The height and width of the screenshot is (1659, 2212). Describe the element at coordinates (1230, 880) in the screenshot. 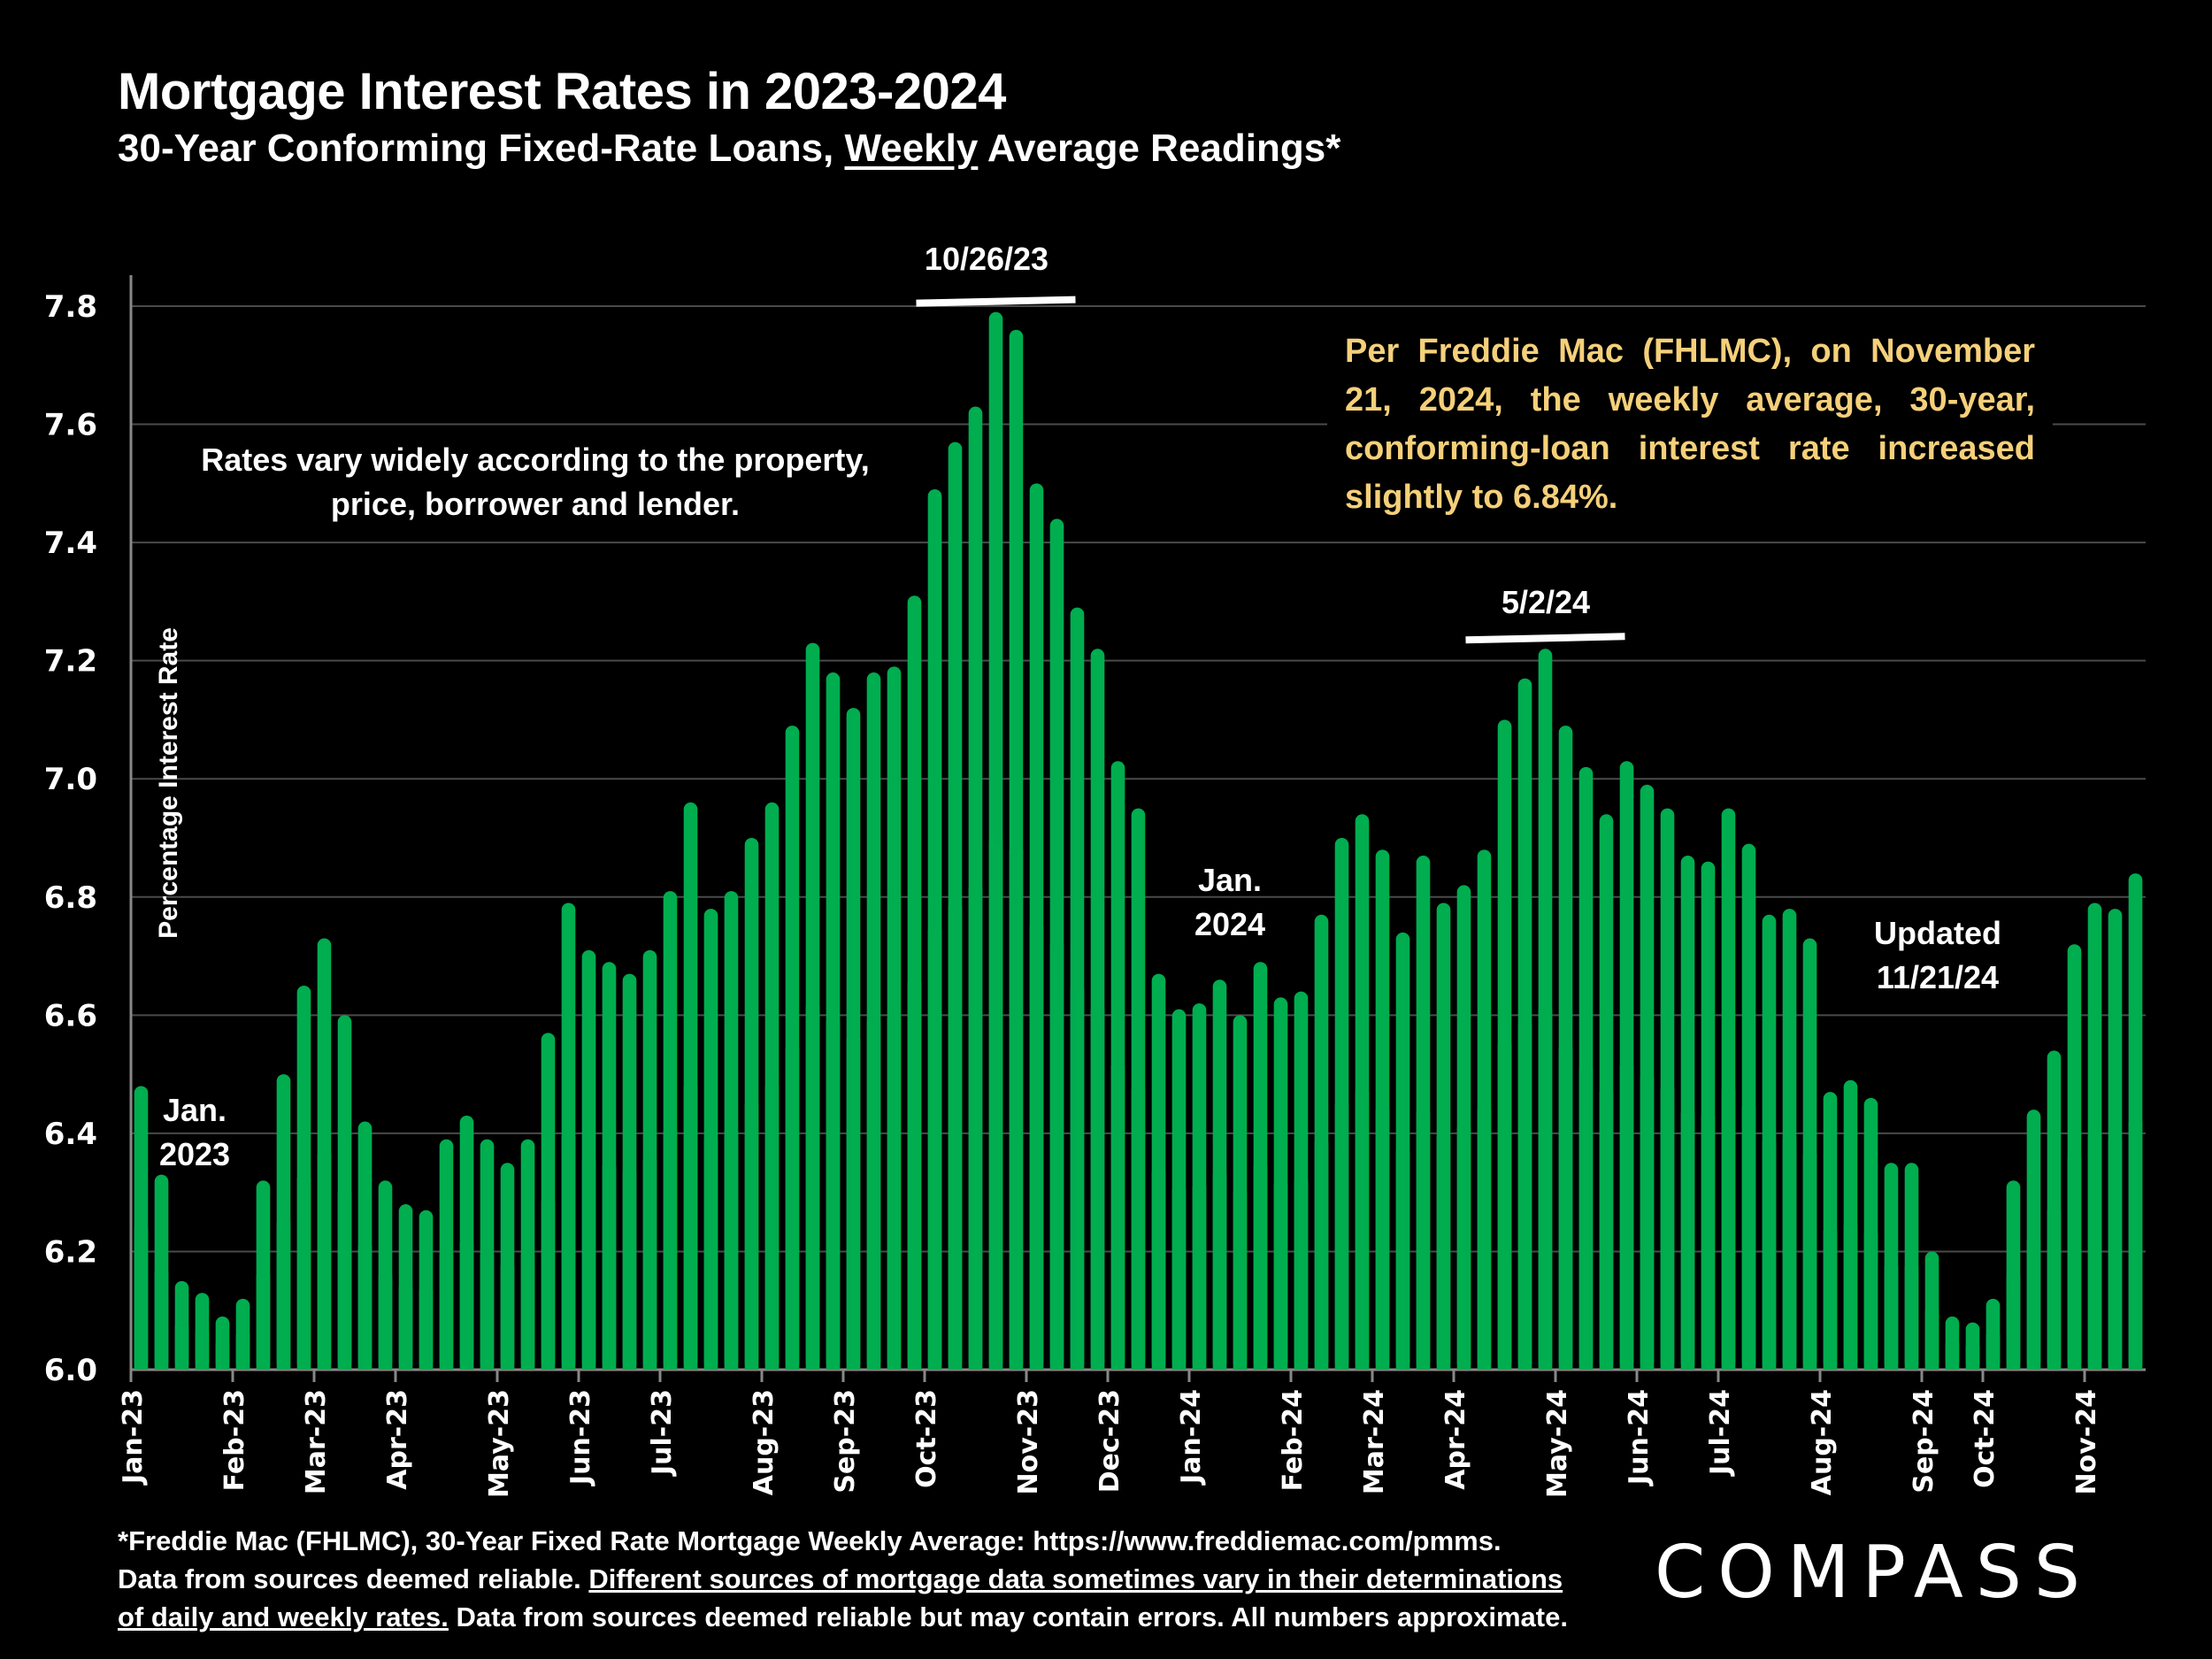

I see `jan2024-line-1: Jan.` at that location.